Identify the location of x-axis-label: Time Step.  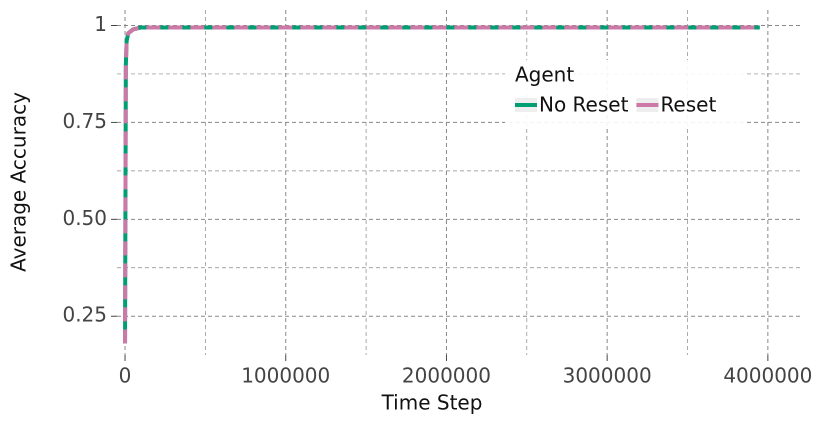
(432, 403).